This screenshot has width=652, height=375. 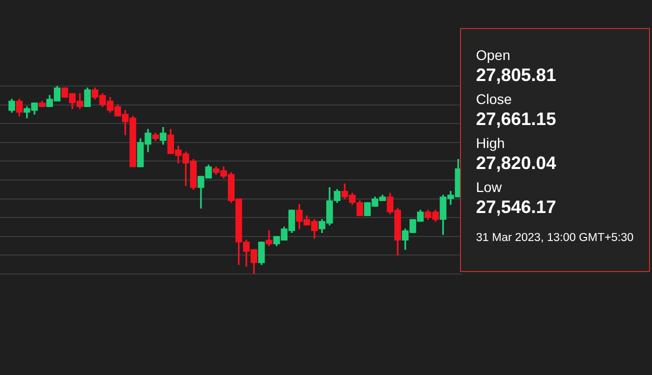 What do you see at coordinates (517, 75) in the screenshot?
I see `text: 27,805.81` at bounding box center [517, 75].